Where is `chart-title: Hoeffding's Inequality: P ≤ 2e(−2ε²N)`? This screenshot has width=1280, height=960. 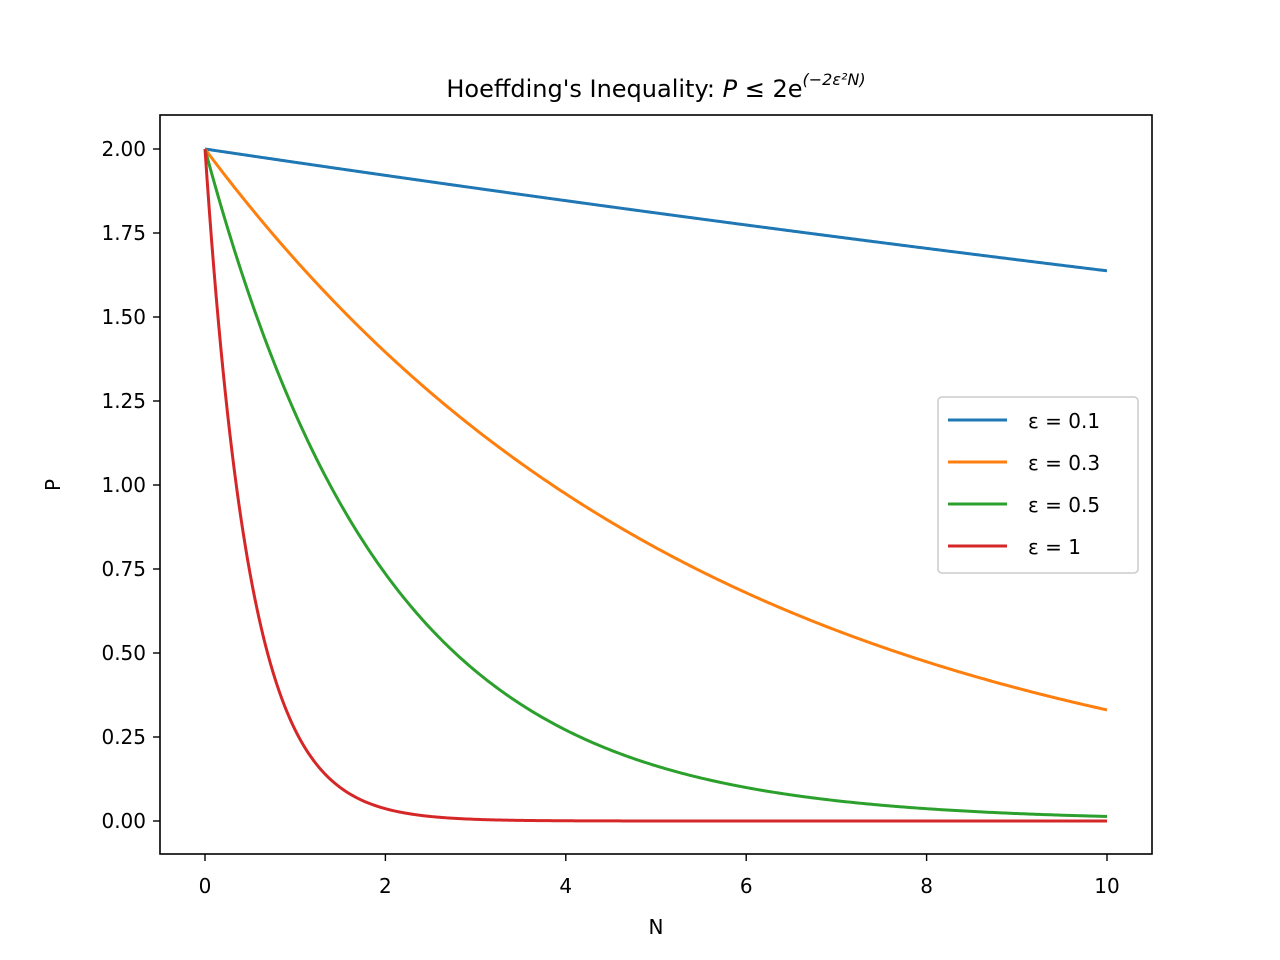 chart-title: Hoeffding's Inequality: P ≤ 2e(−2ε²N) is located at coordinates (655, 86).